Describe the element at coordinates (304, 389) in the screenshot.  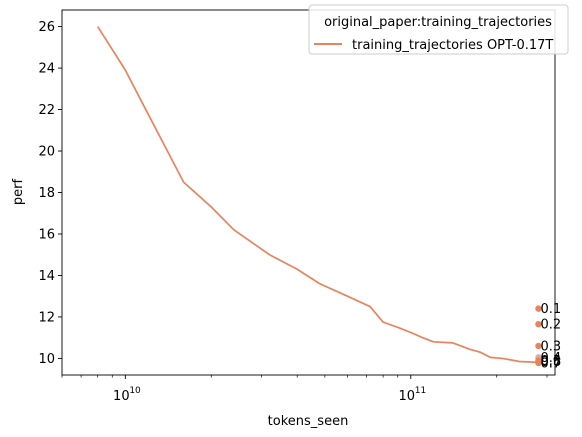
I see `x-axis: 10 10 10 11` at that location.